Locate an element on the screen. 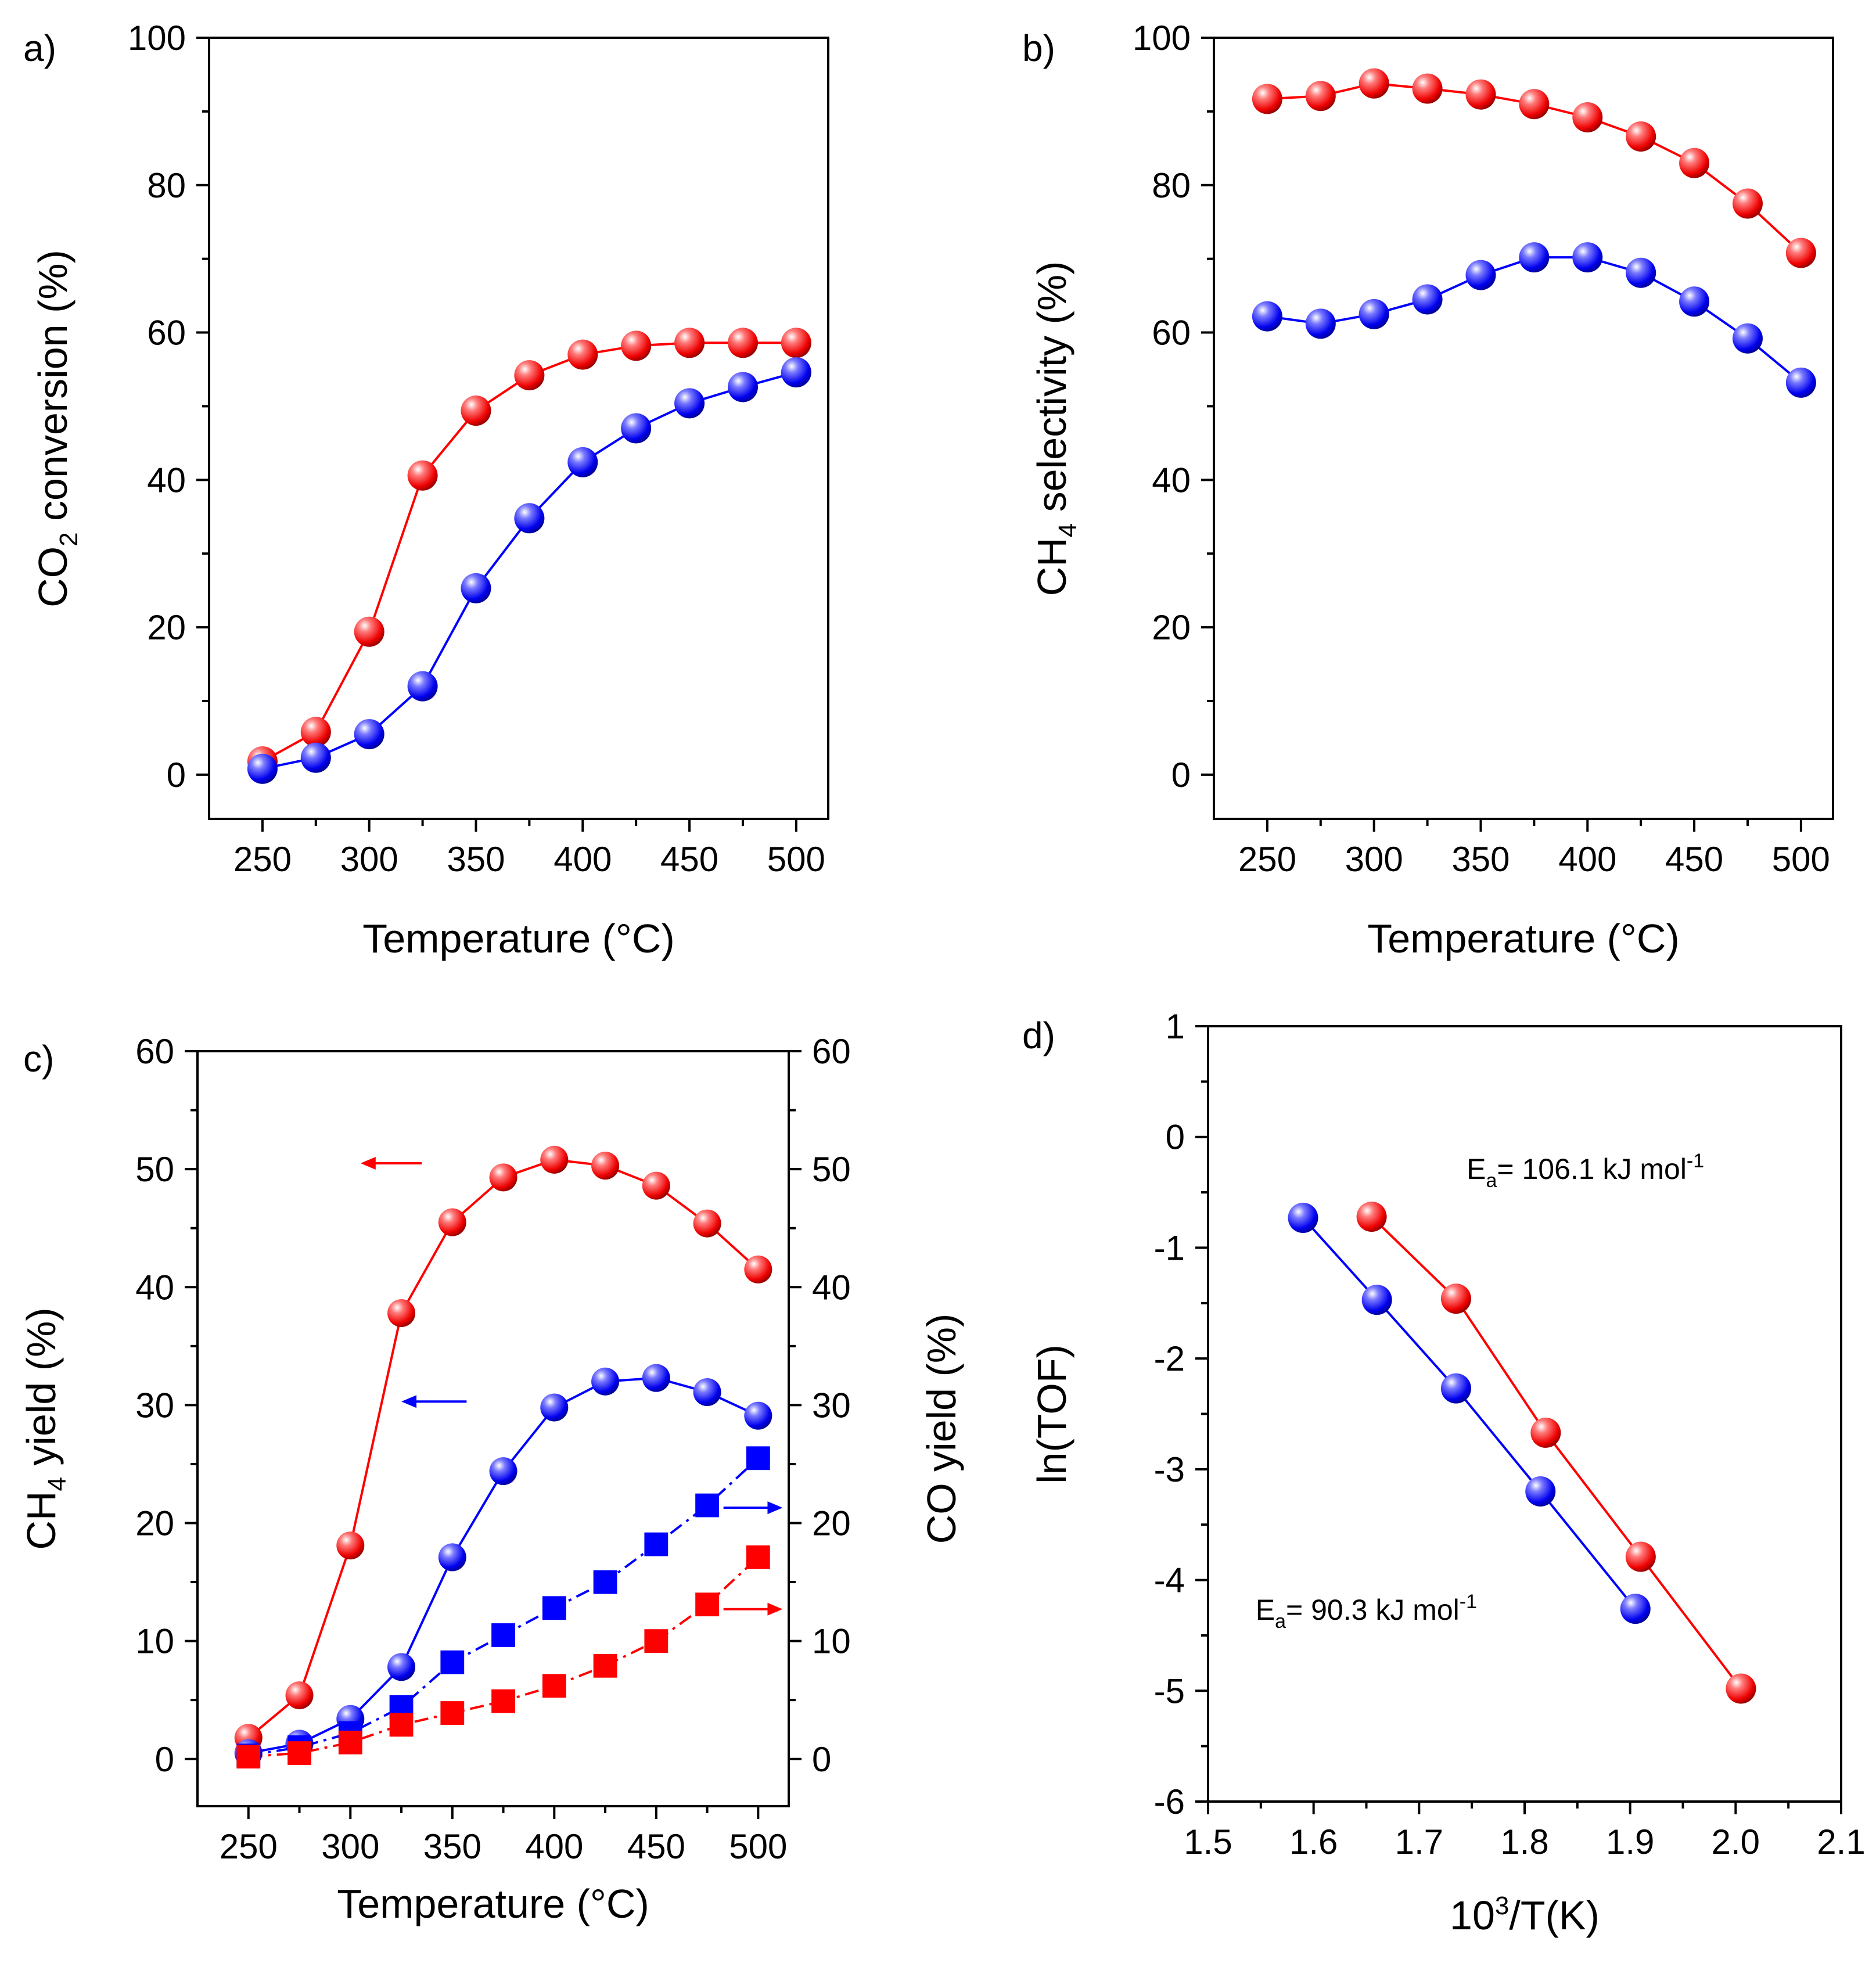  axis-arrows-c is located at coordinates (571, 1386).